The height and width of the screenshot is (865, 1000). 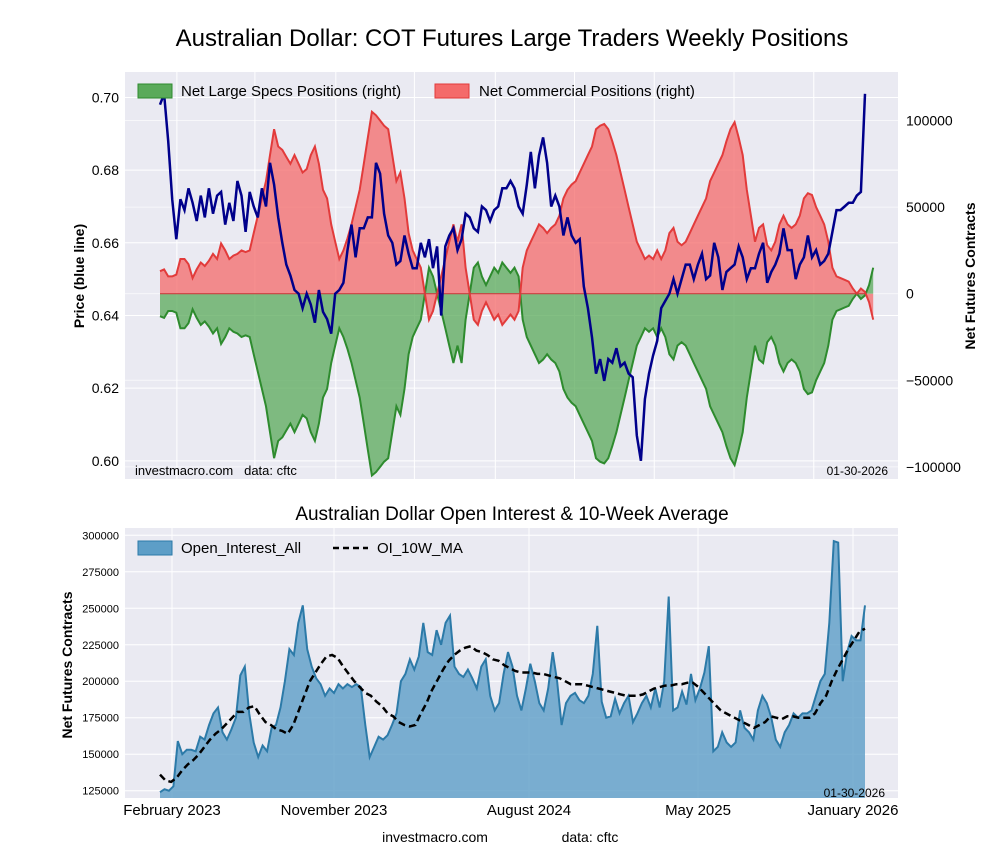 What do you see at coordinates (587, 91) in the screenshot?
I see `legend-label-commercial: Net Commercial Positions (right)` at bounding box center [587, 91].